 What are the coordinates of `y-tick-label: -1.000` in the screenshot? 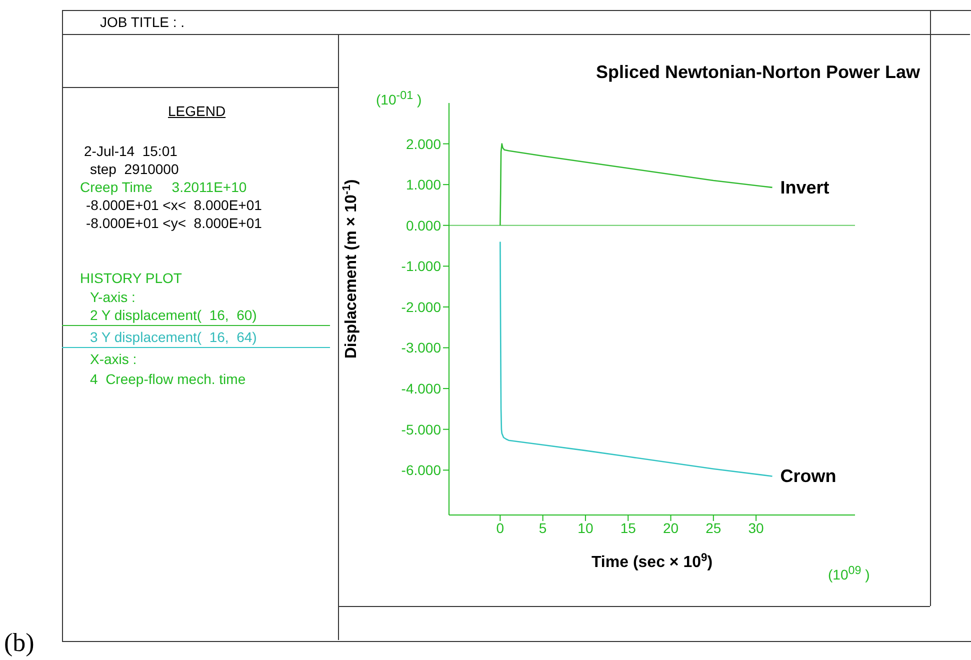 It's located at (421, 266).